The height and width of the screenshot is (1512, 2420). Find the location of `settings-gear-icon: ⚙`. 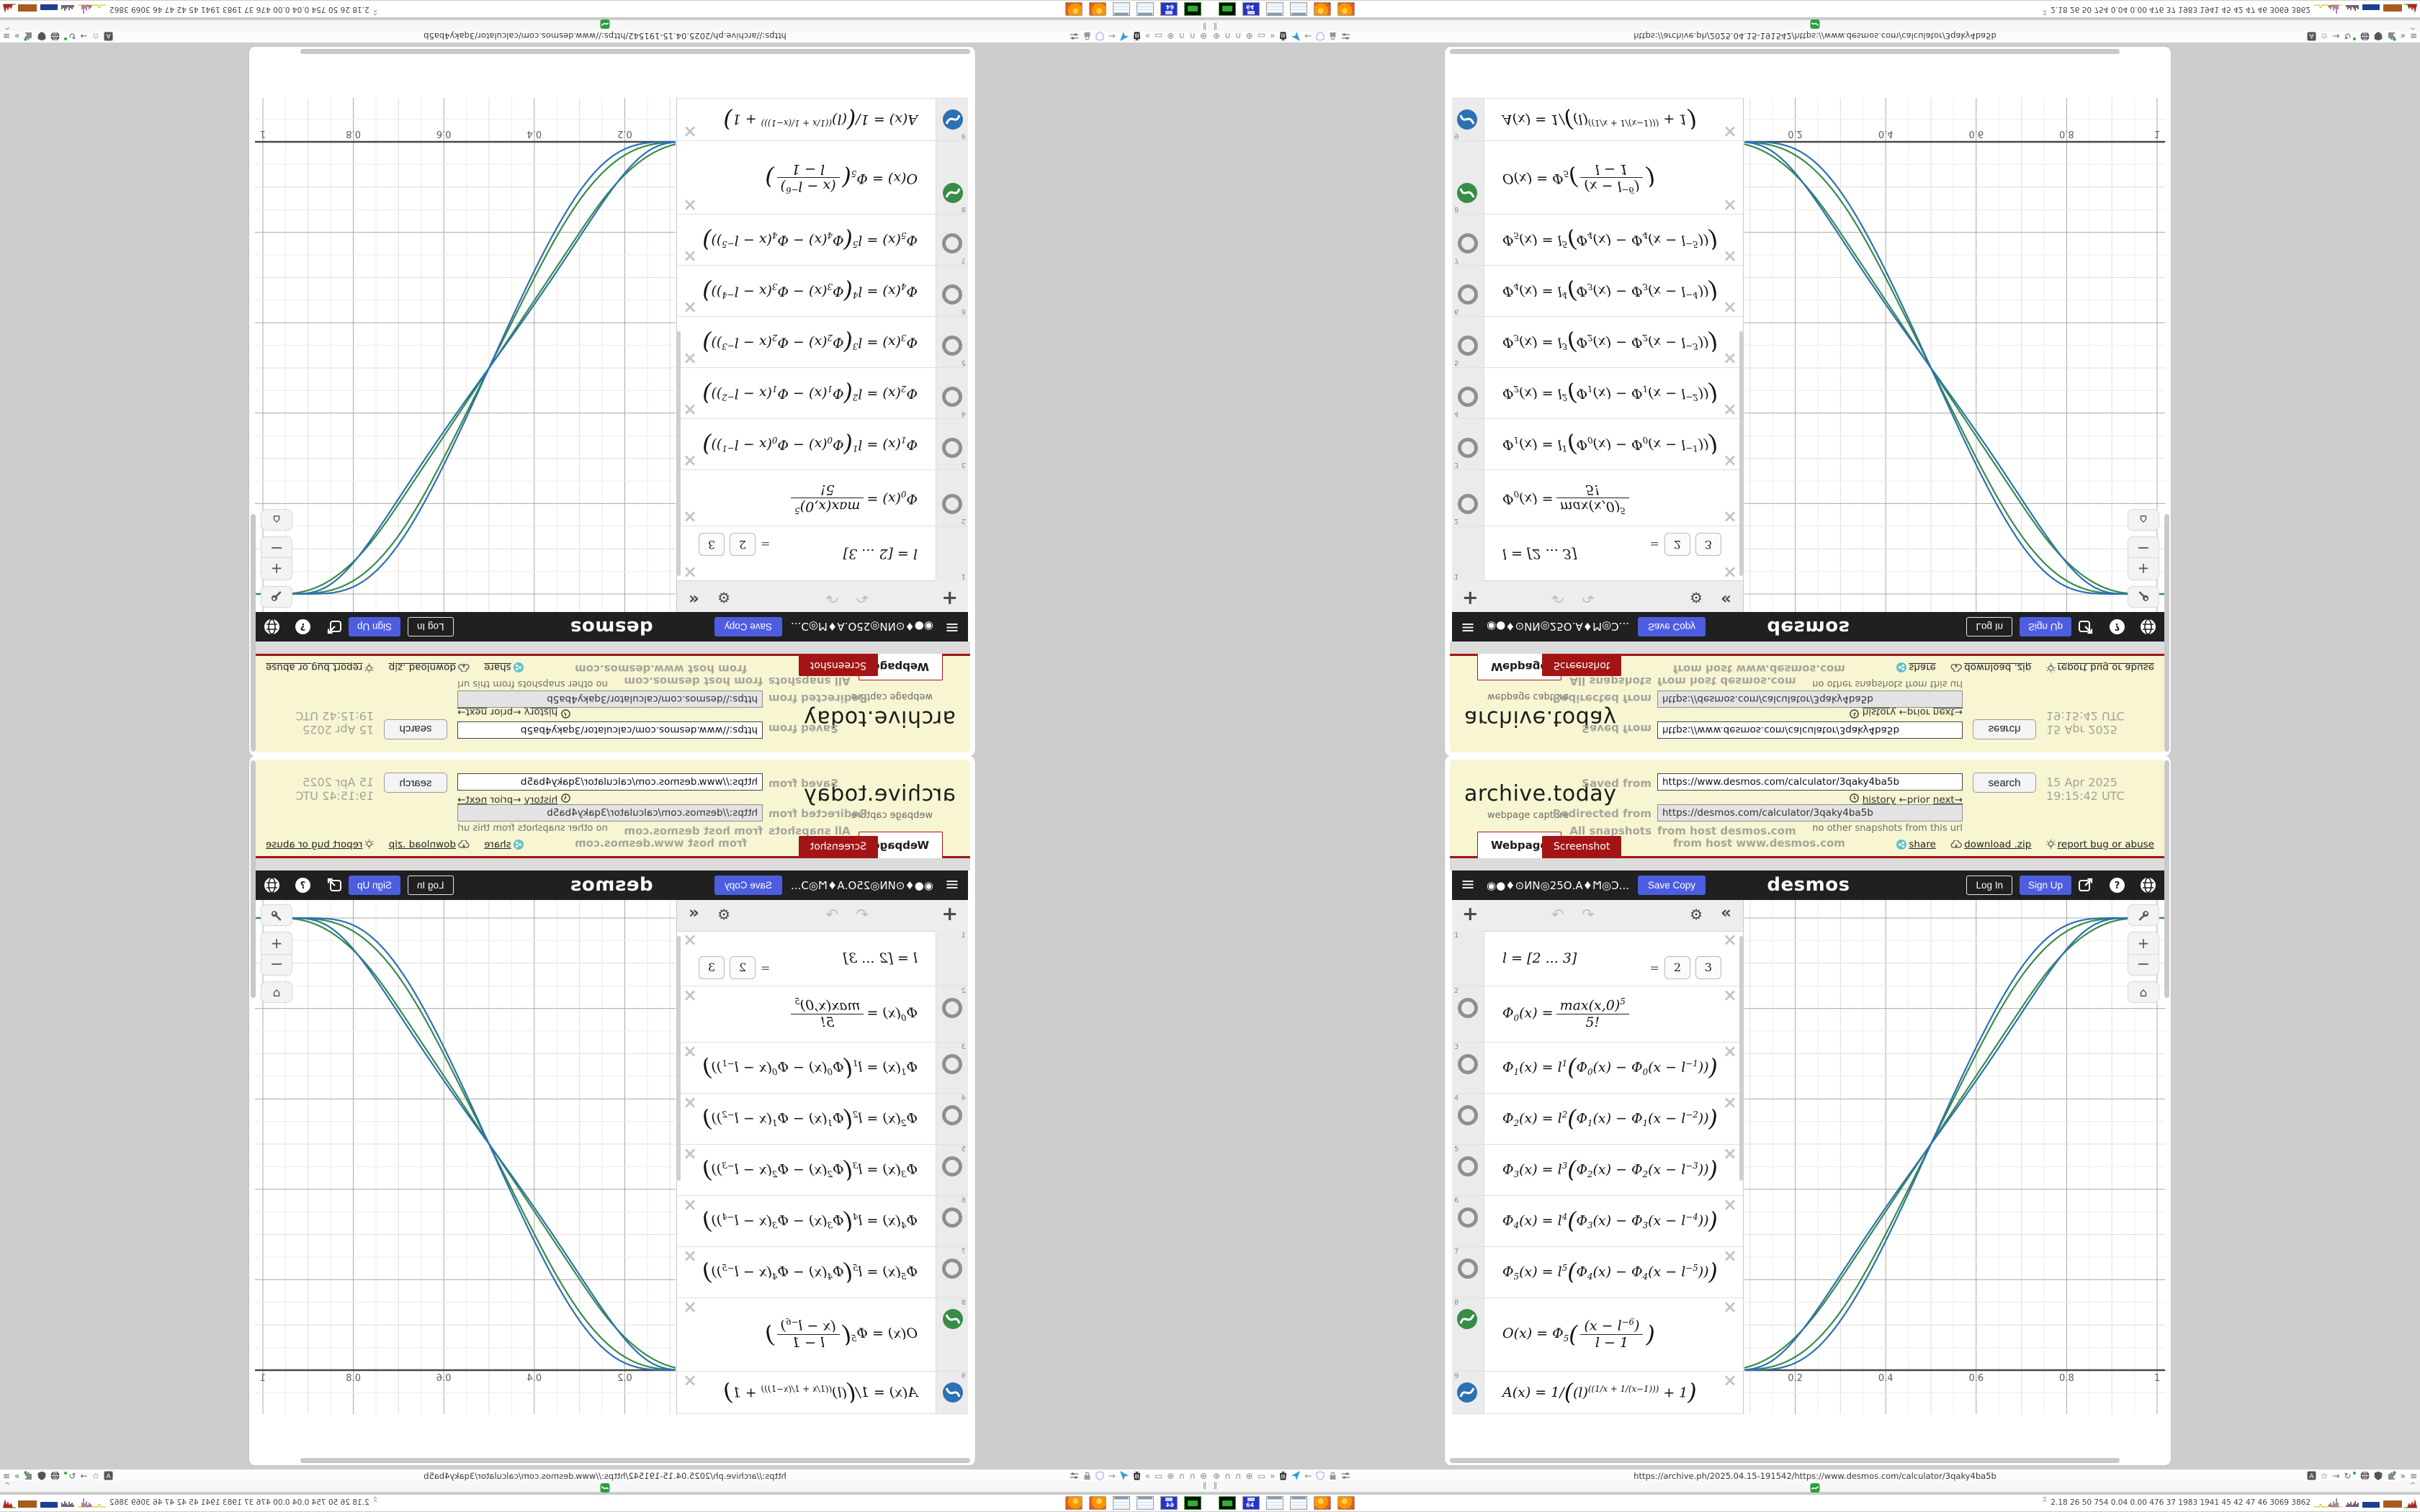

settings-gear-icon: ⚙ is located at coordinates (723, 914).